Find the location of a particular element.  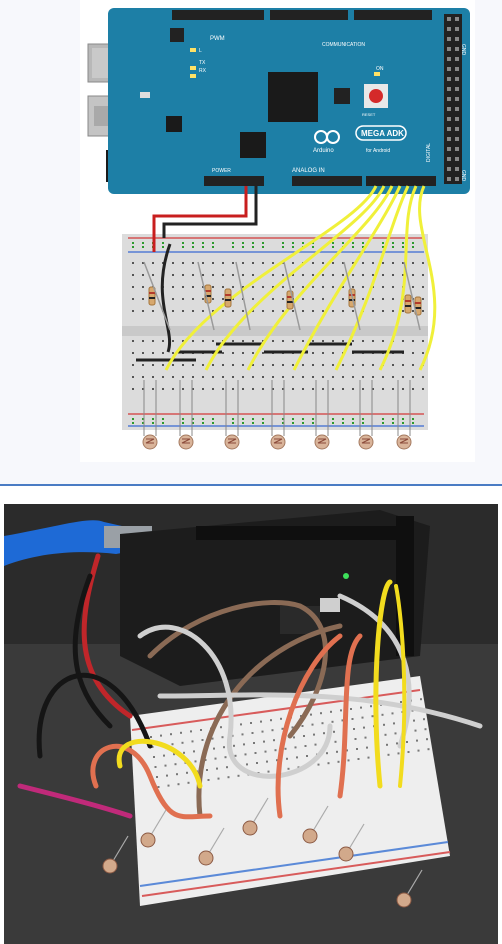

usb-chip is located at coordinates (253, 145).